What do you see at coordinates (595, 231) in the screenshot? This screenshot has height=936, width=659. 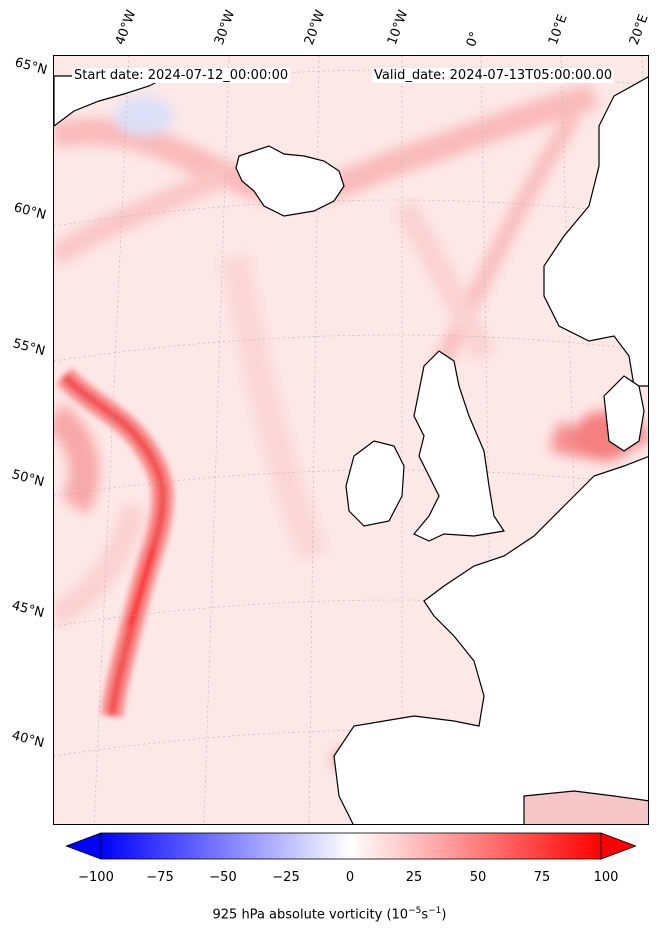 I see `scandinavia` at bounding box center [595, 231].